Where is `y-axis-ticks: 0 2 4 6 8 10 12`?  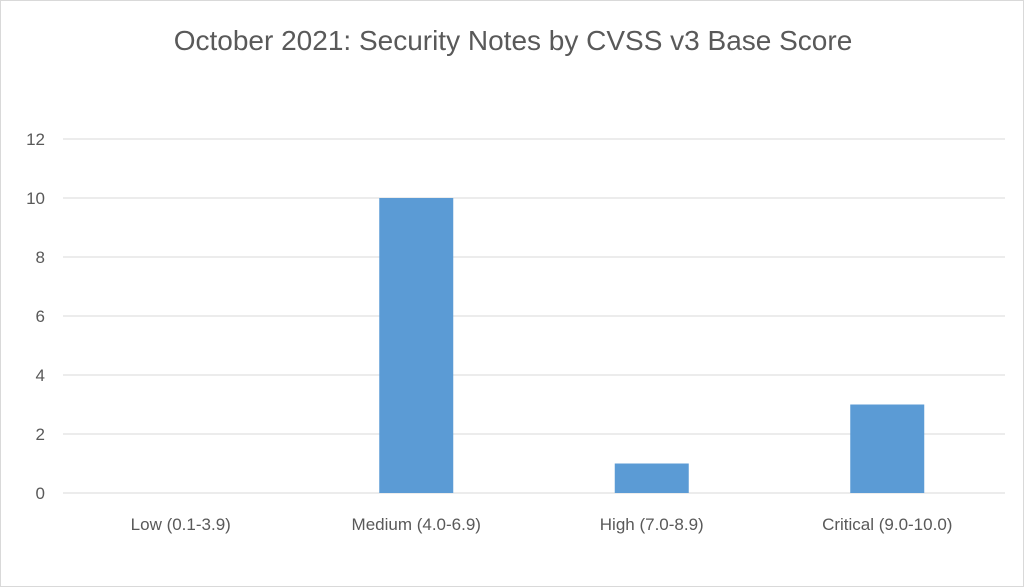
y-axis-ticks: 0 2 4 6 8 10 12 is located at coordinates (35, 316).